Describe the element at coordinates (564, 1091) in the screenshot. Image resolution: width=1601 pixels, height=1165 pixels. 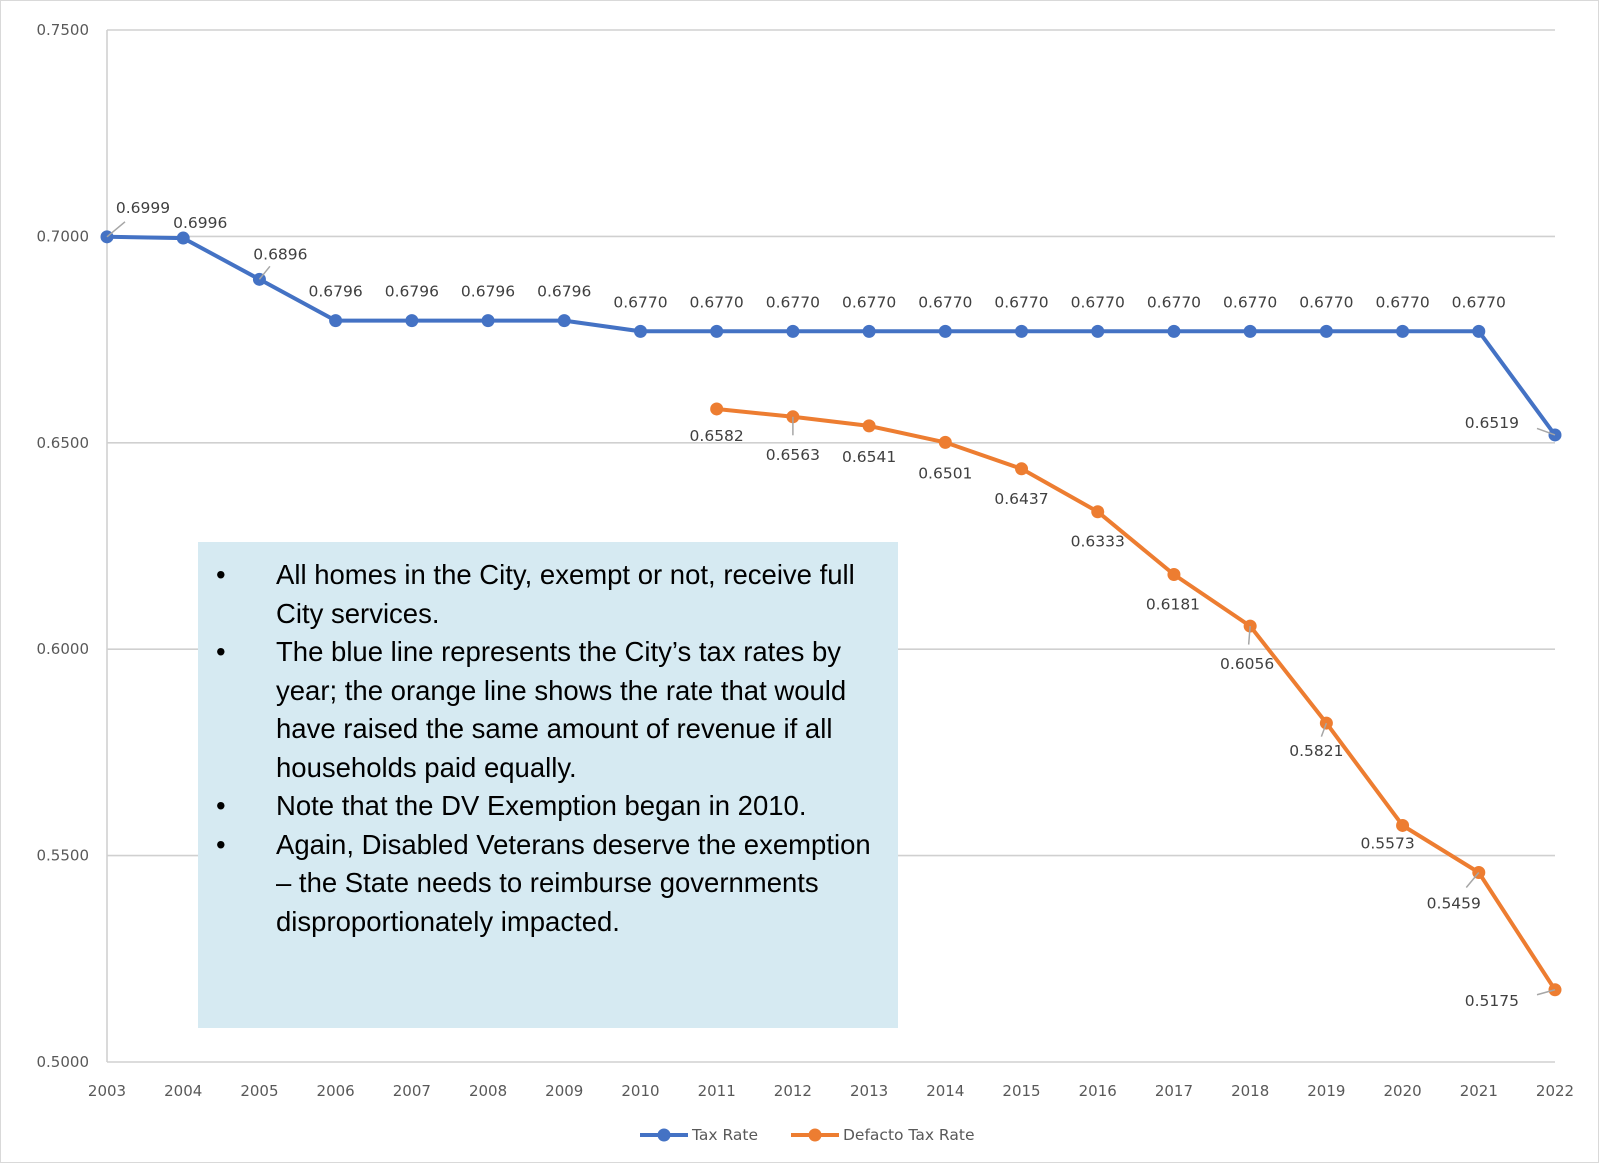
I see `x-tick-label: 2009` at that location.